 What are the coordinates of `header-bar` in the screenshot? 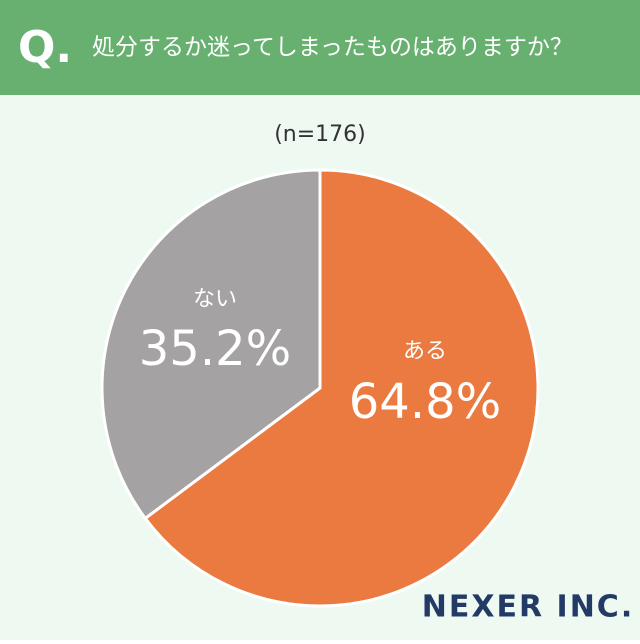 It's located at (320, 47).